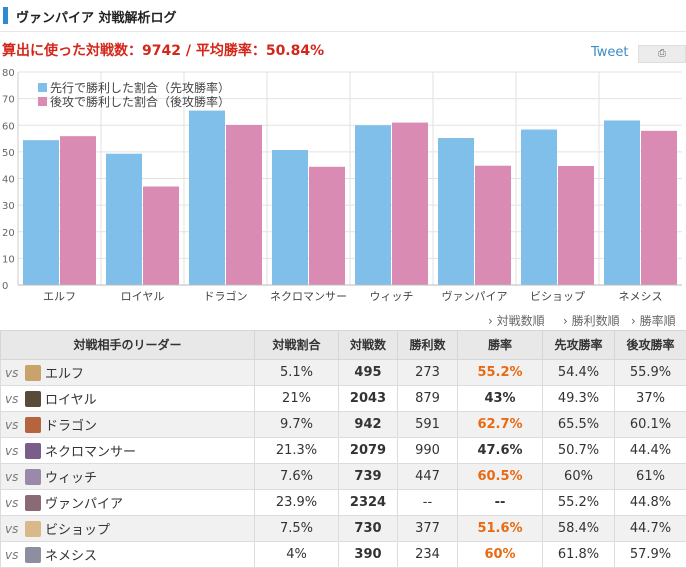 The image size is (686, 568). What do you see at coordinates (297, 529) in the screenshot?
I see `share-cell: 7.5%` at bounding box center [297, 529].